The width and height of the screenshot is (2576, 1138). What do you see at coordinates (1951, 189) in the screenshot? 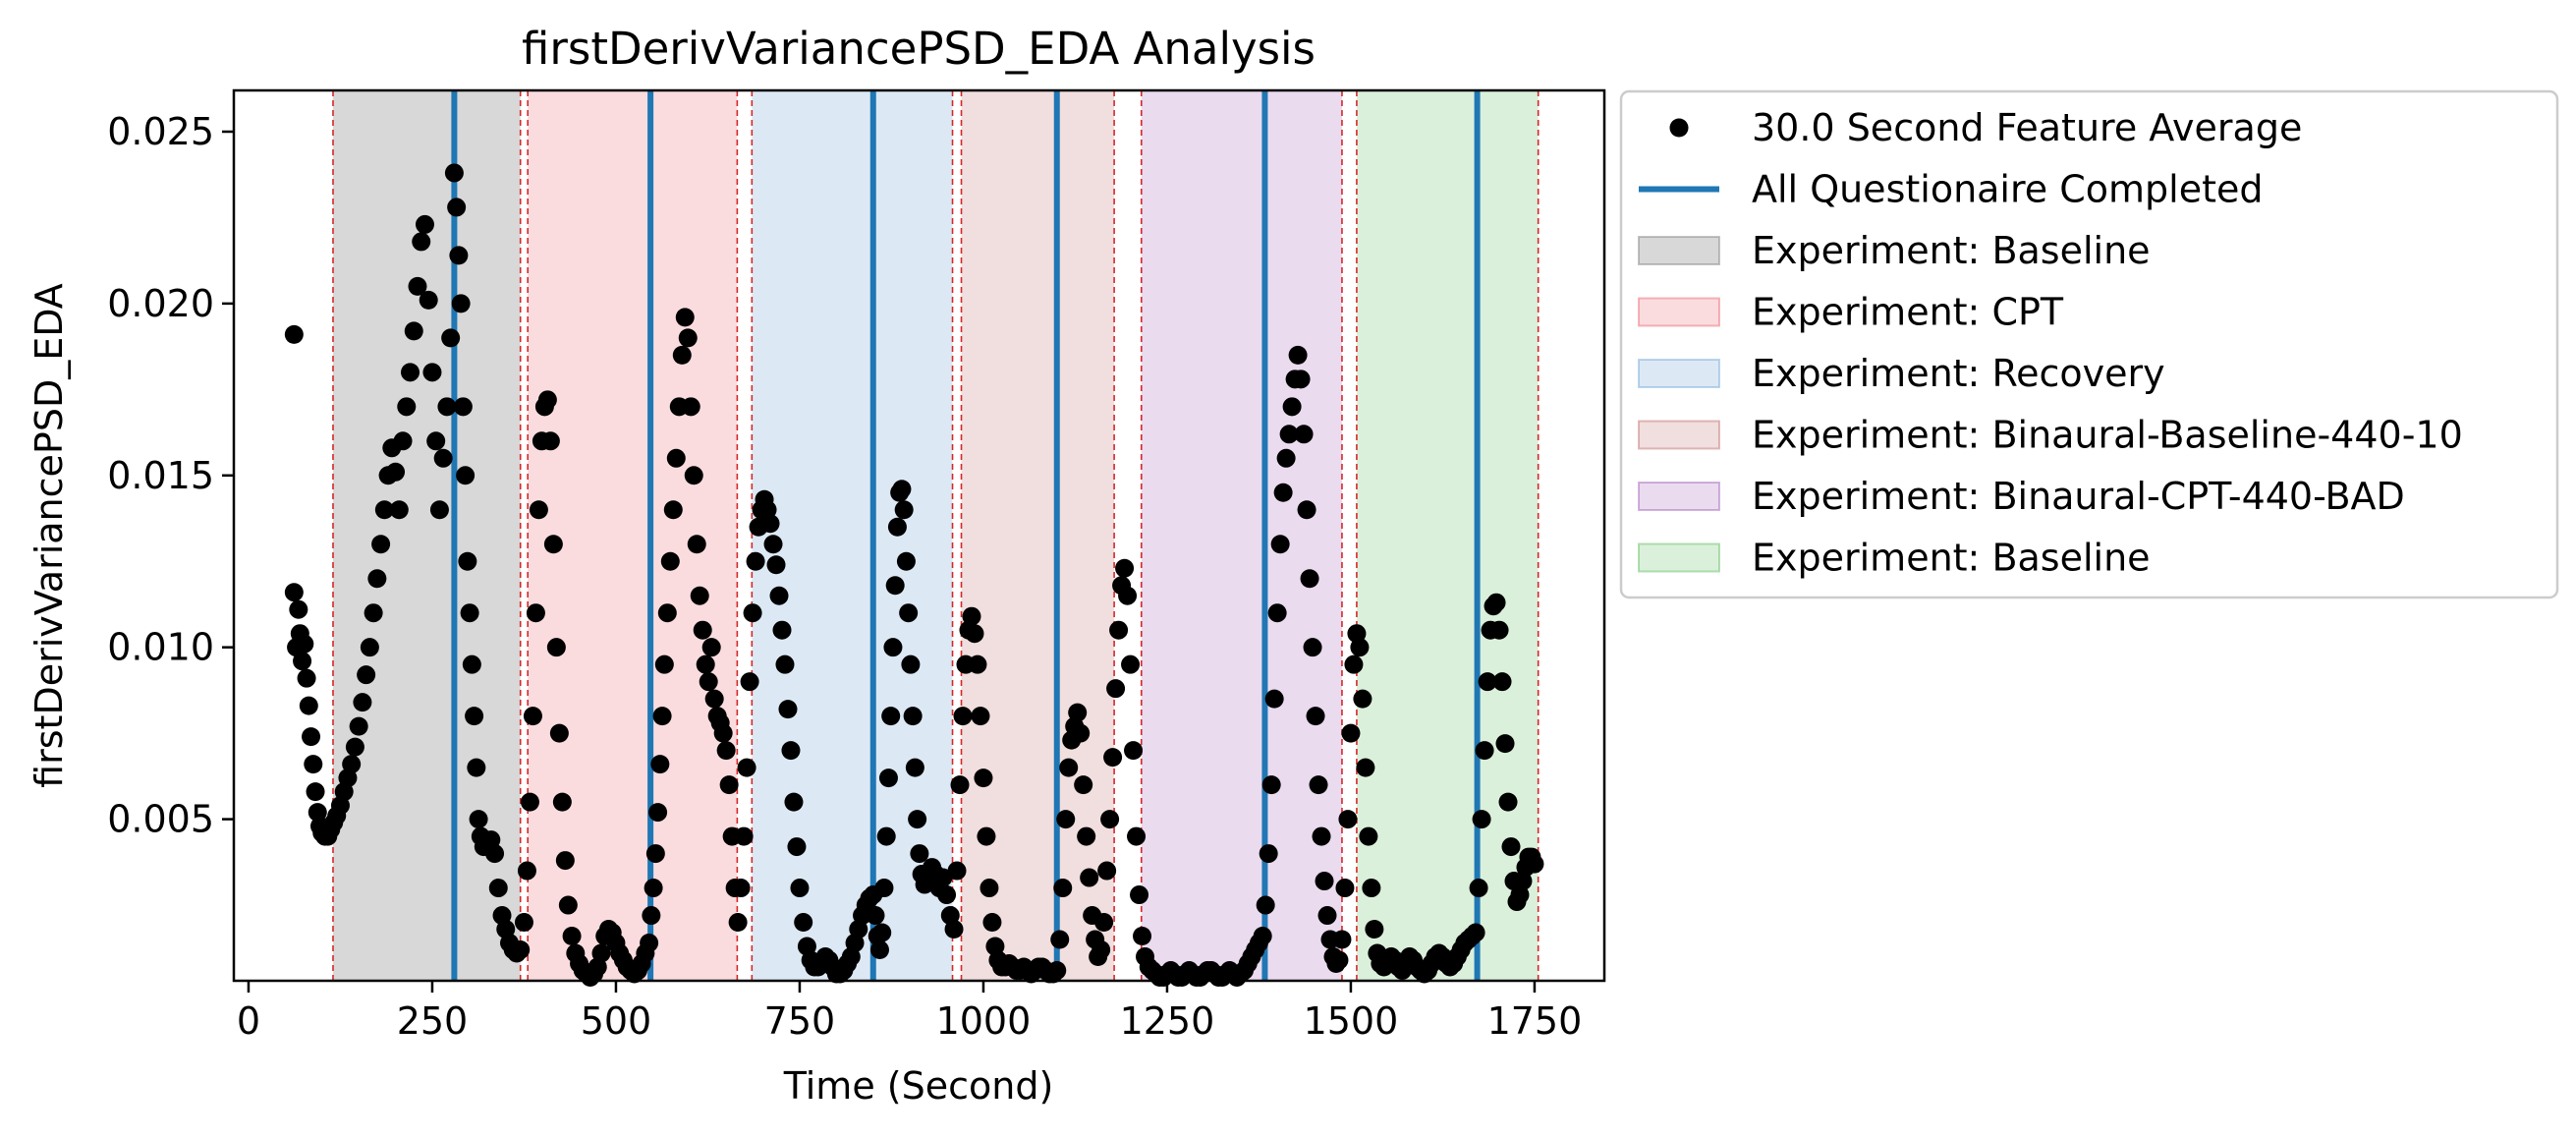
I see `legend-item: All Questionaire Completed` at bounding box center [1951, 189].